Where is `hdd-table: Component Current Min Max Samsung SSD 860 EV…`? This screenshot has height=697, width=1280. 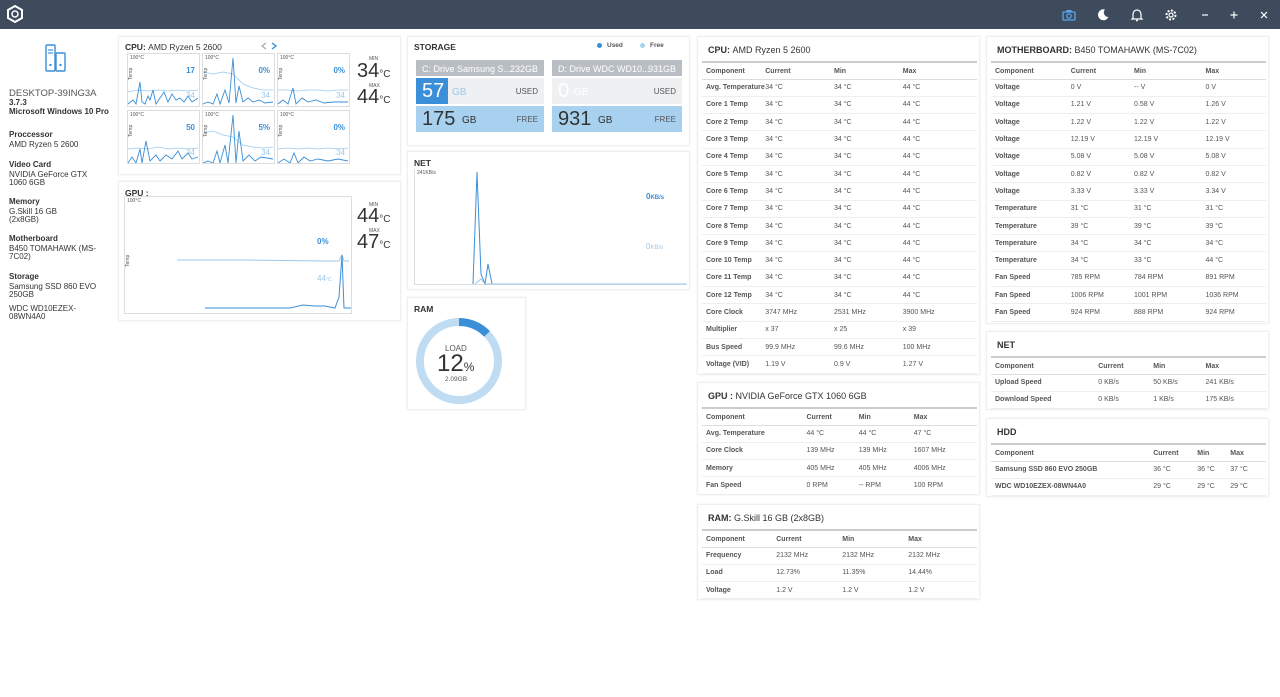 hdd-table: Component Current Min Max Samsung SSD 860 EV… is located at coordinates (1128, 471).